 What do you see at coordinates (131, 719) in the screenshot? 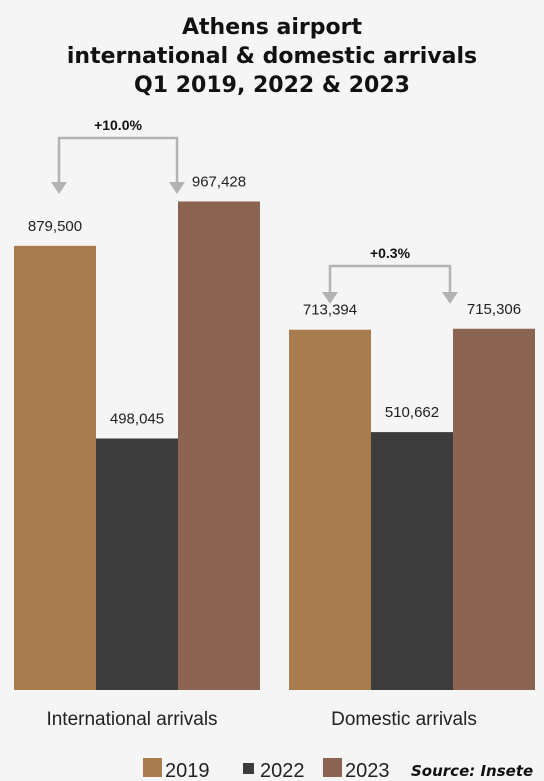
I see `category-label-international: International arrivals` at bounding box center [131, 719].